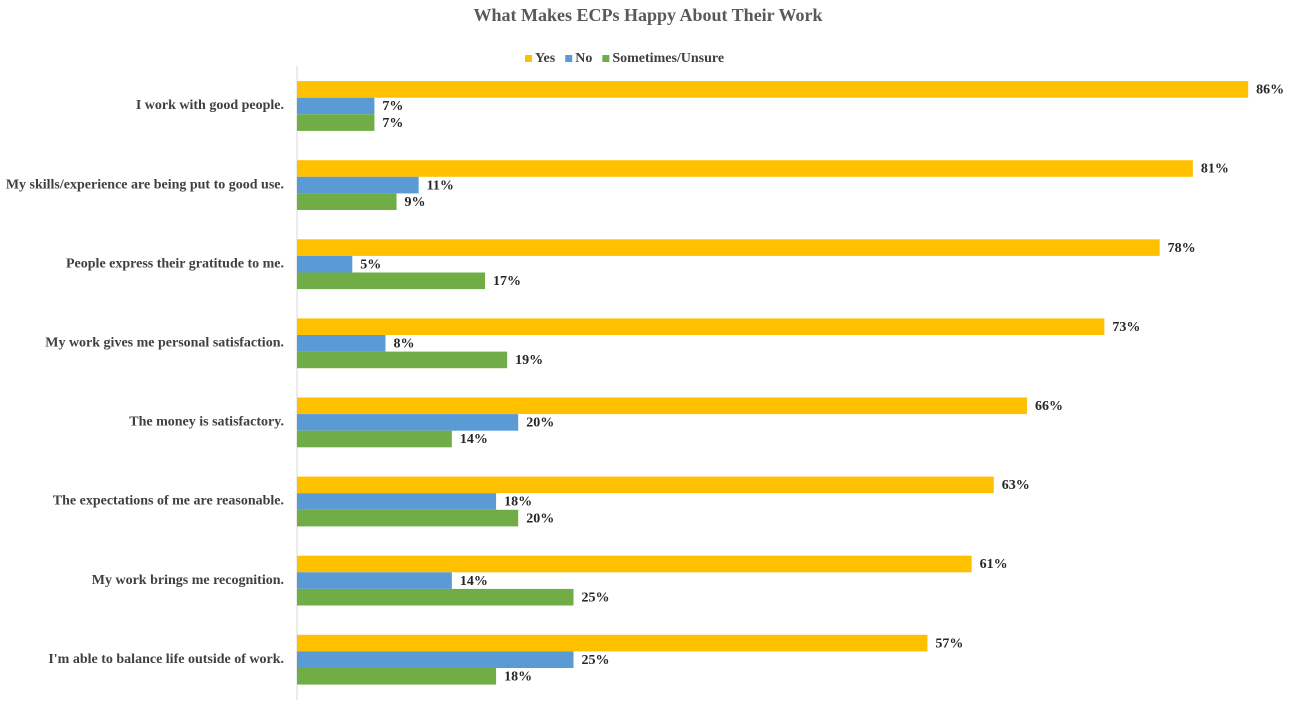 The width and height of the screenshot is (1301, 709). Describe the element at coordinates (1126, 327) in the screenshot. I see `value-label: 73%` at that location.